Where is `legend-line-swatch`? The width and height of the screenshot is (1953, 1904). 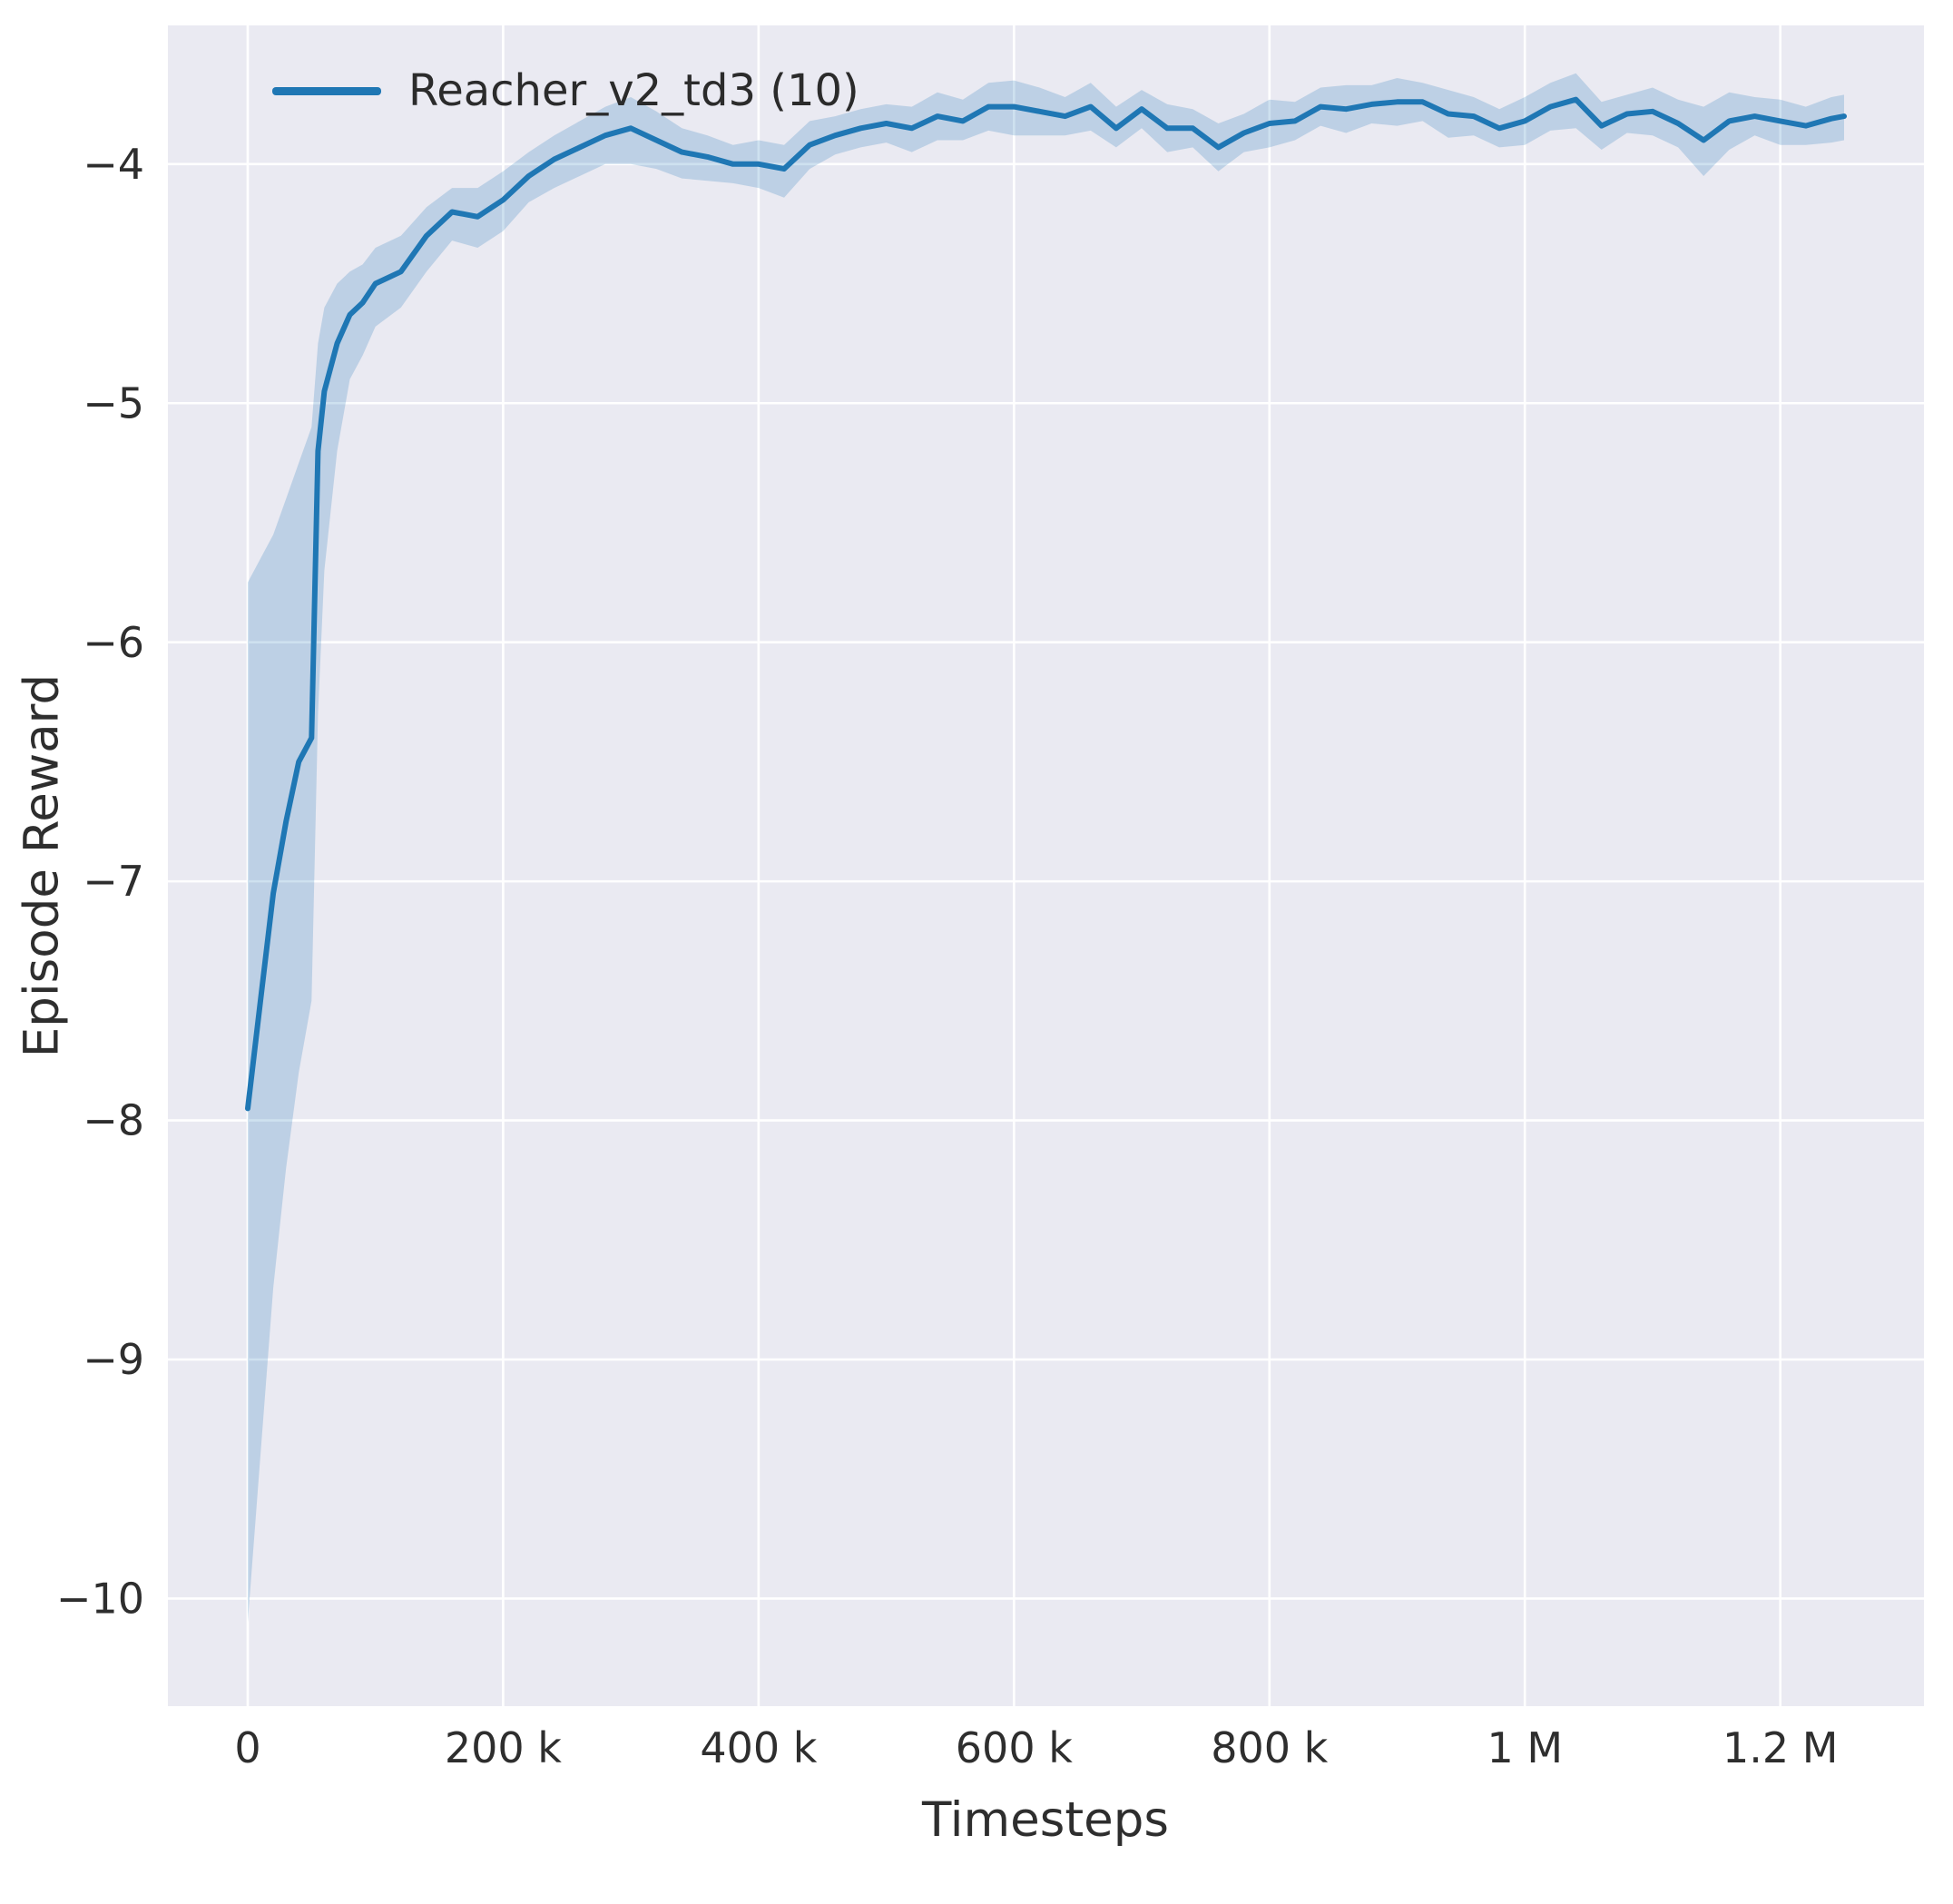 legend-line-swatch is located at coordinates (327, 91).